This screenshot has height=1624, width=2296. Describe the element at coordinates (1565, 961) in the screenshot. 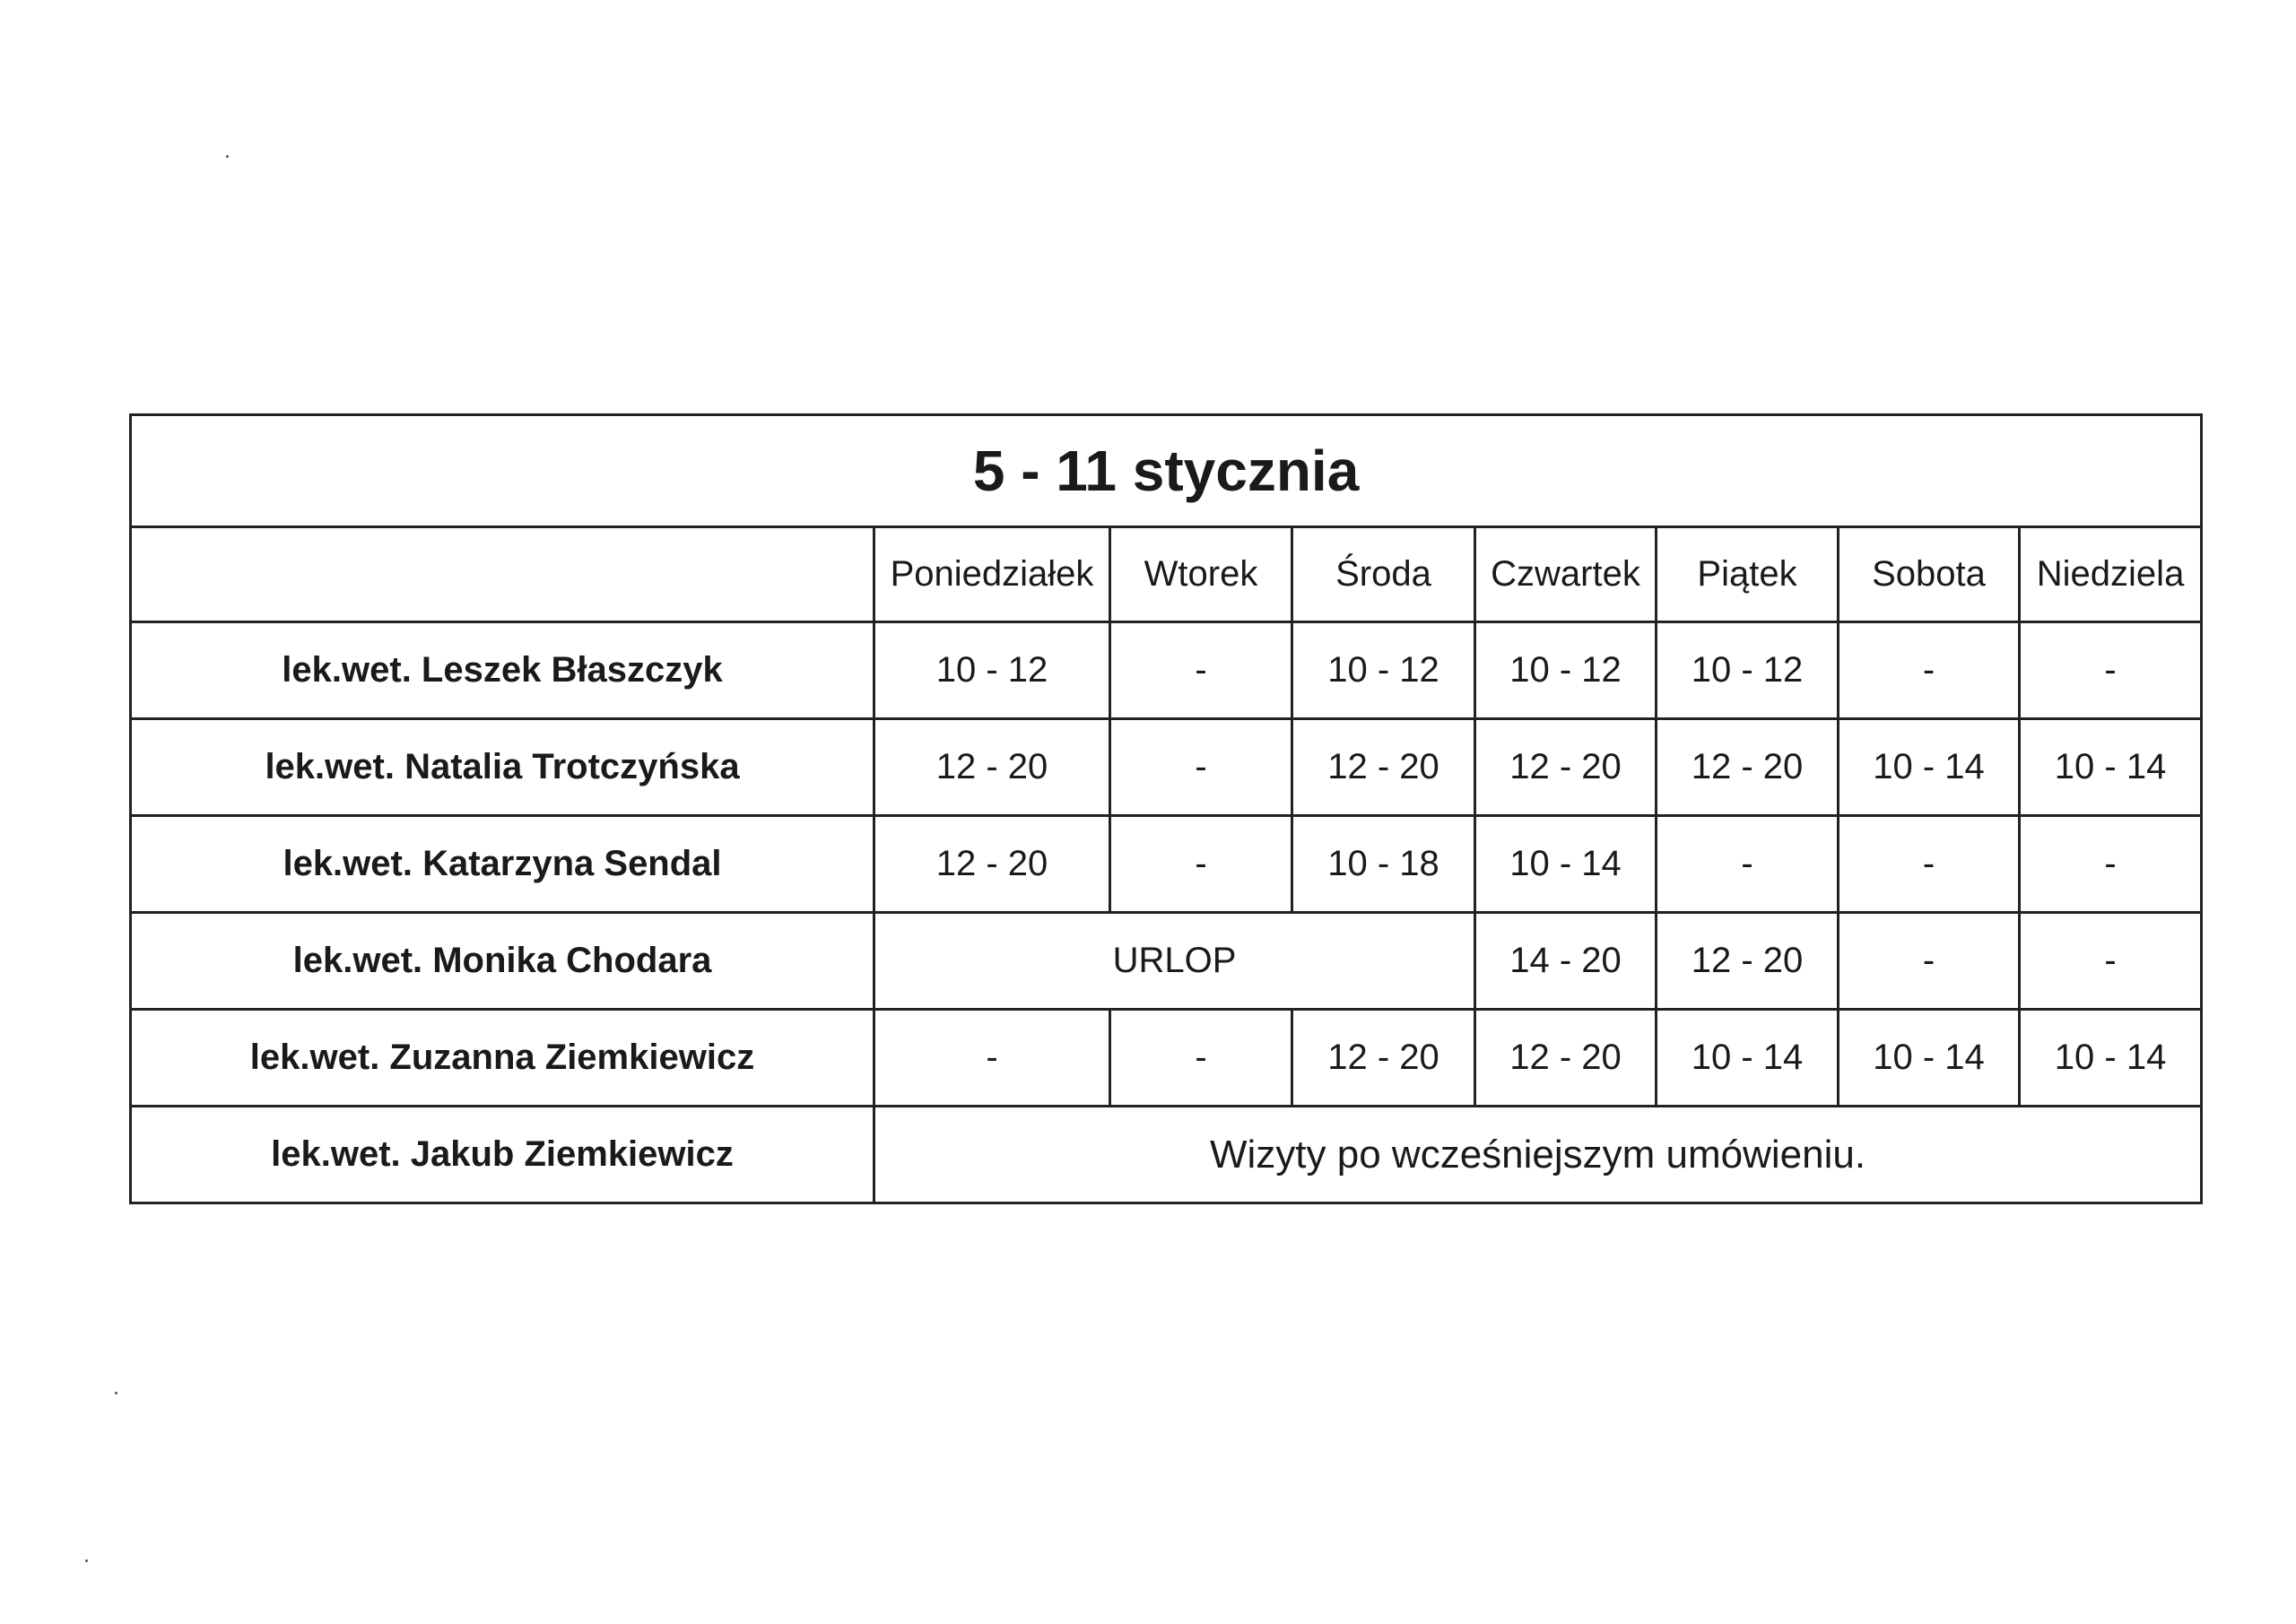

I see `hours-cell: 14 - 20` at that location.